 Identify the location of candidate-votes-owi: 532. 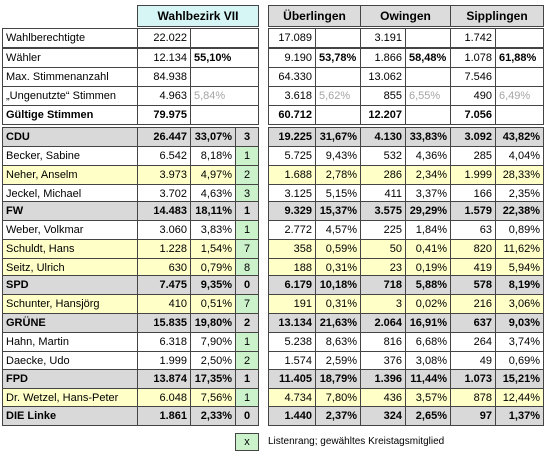
(383, 156).